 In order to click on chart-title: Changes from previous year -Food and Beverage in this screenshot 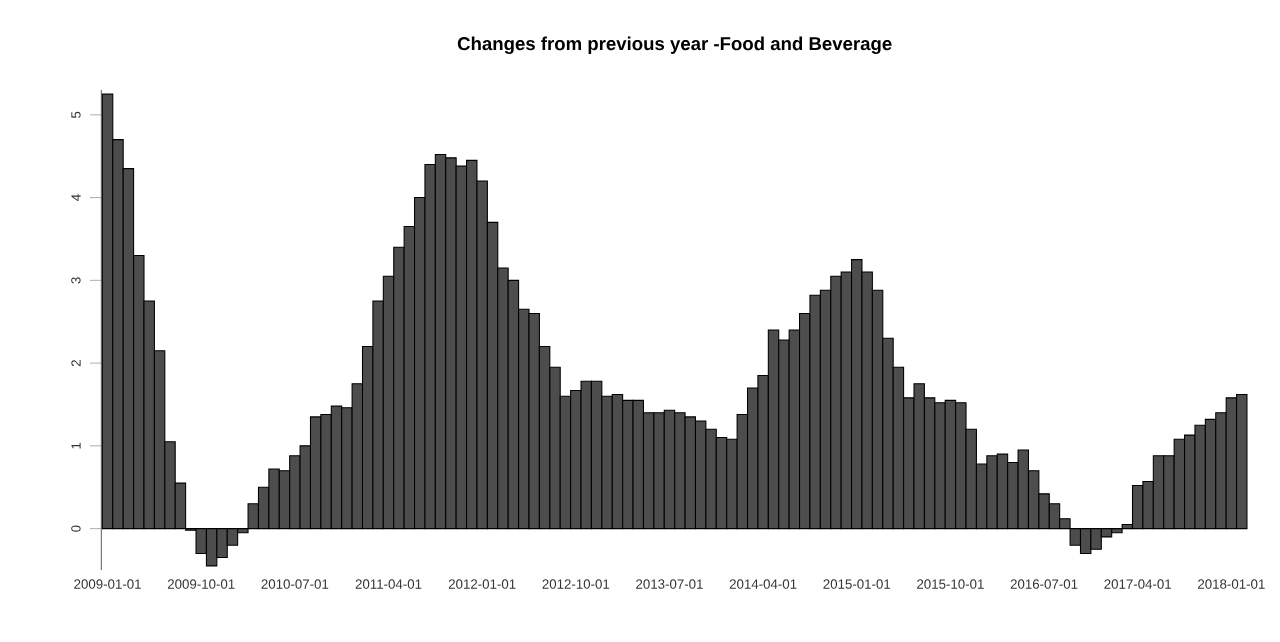, I will do `click(674, 45)`.